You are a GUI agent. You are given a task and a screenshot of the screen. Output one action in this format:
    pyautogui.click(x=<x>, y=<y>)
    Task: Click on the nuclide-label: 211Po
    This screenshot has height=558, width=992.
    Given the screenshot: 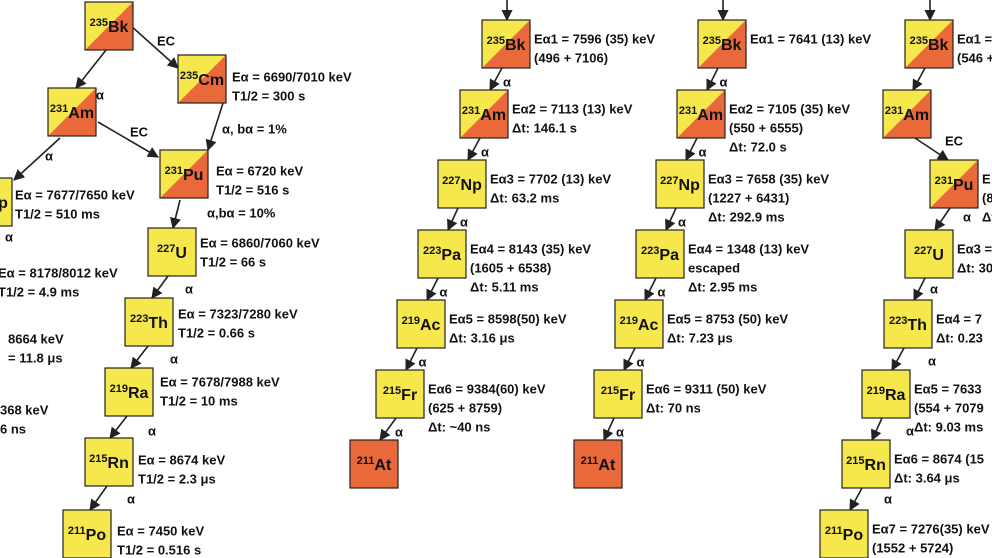 What is the action you would take?
    pyautogui.click(x=87, y=534)
    